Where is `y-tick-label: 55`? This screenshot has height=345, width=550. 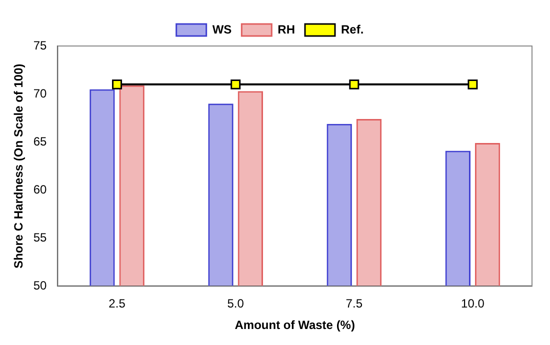 y-tick-label: 55 is located at coordinates (40, 237).